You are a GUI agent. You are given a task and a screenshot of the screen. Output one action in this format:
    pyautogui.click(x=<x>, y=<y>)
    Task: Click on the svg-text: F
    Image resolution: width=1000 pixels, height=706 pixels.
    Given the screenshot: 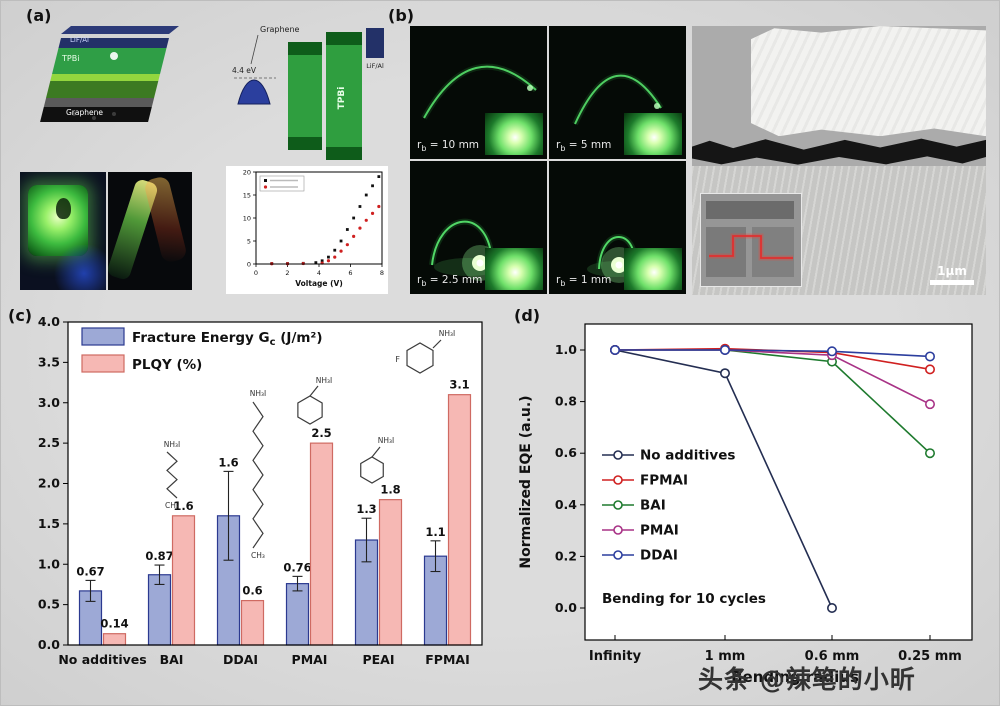 What is the action you would take?
    pyautogui.click(x=397, y=359)
    